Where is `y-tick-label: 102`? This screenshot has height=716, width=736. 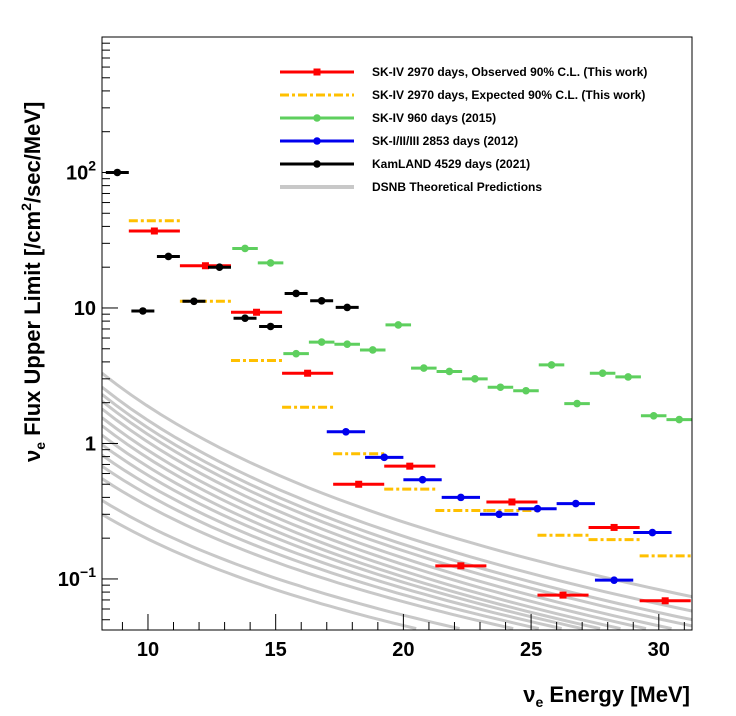 y-tick-label: 102 is located at coordinates (81, 170).